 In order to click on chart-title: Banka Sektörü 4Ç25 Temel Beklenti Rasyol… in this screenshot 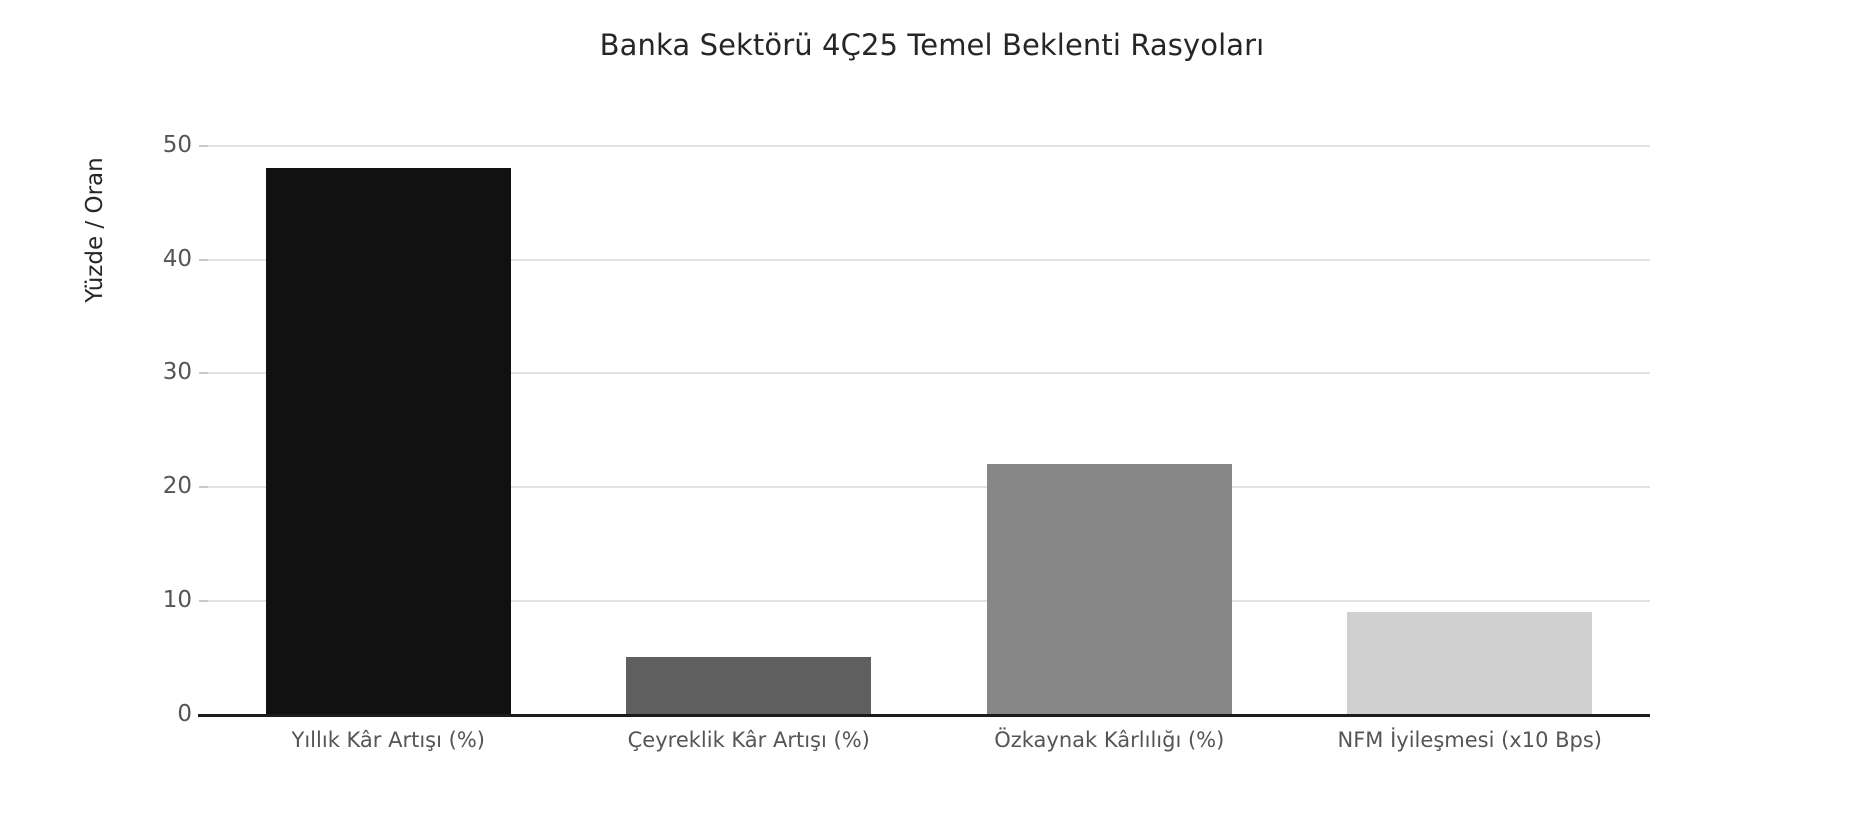, I will do `click(932, 45)`.